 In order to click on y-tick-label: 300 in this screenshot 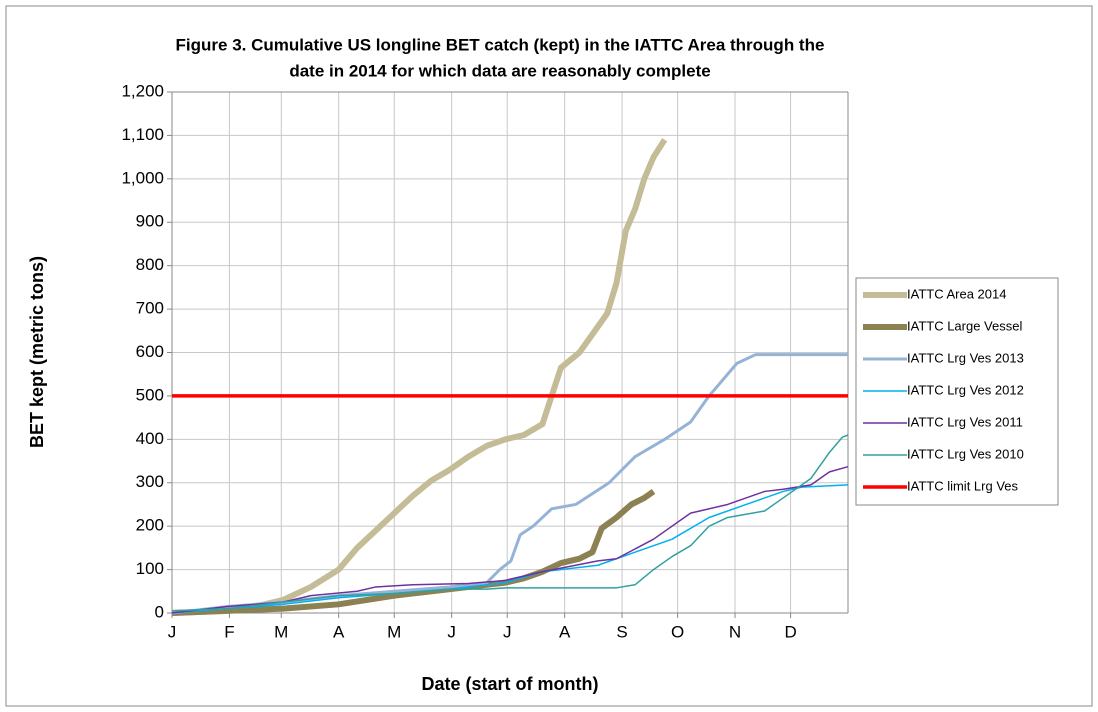, I will do `click(150, 481)`.